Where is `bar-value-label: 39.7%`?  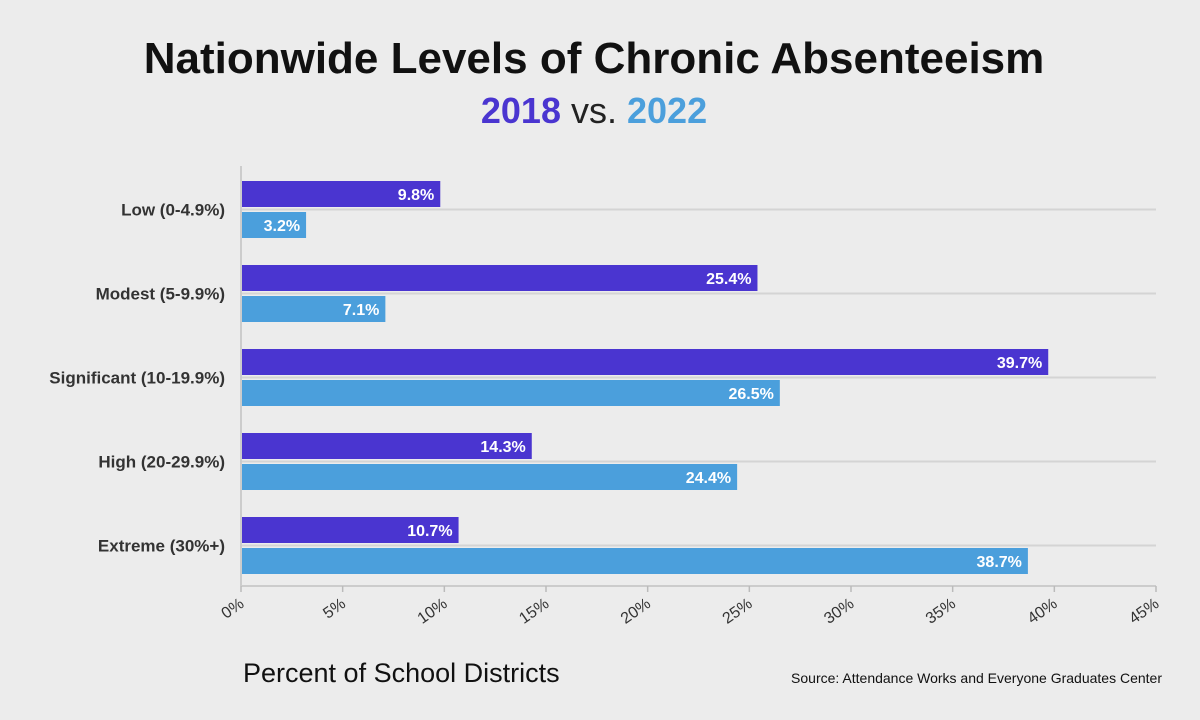
bar-value-label: 39.7% is located at coordinates (1019, 363).